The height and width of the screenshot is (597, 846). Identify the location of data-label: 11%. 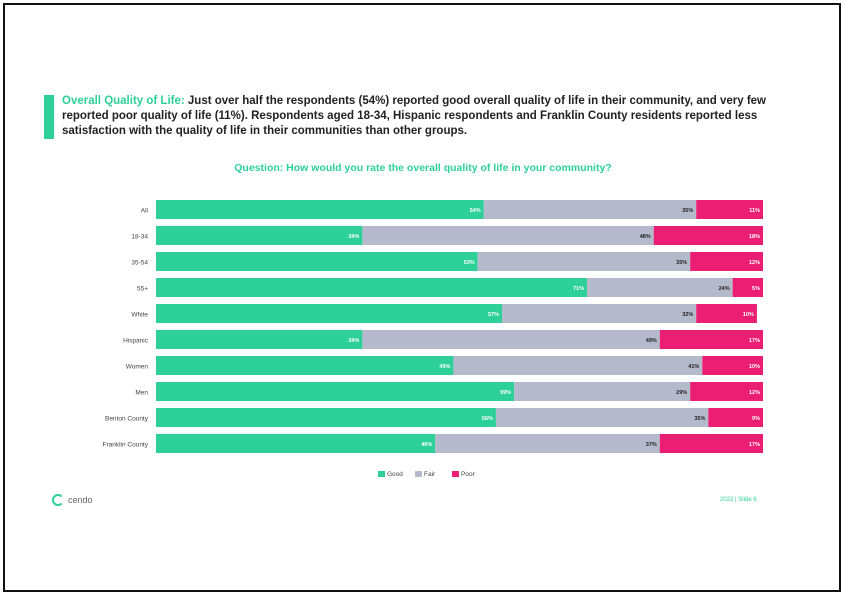
(754, 211).